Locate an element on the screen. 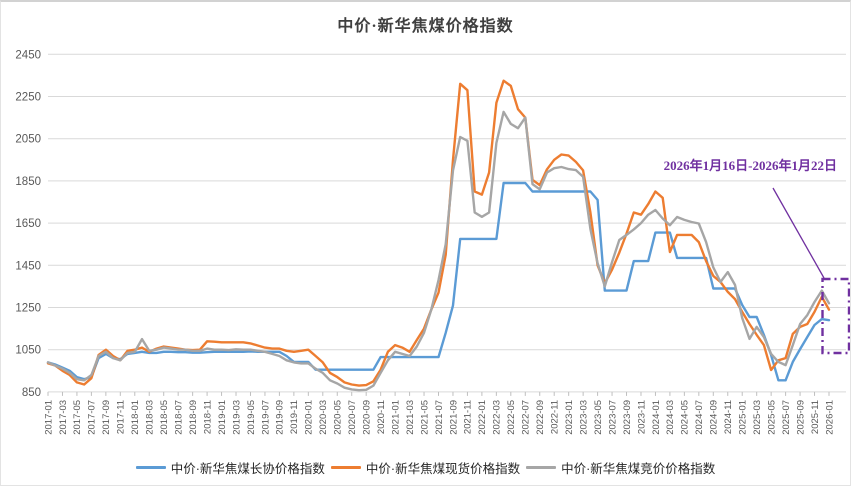 The width and height of the screenshot is (851, 486). svg-text: 2050 is located at coordinates (28, 140).